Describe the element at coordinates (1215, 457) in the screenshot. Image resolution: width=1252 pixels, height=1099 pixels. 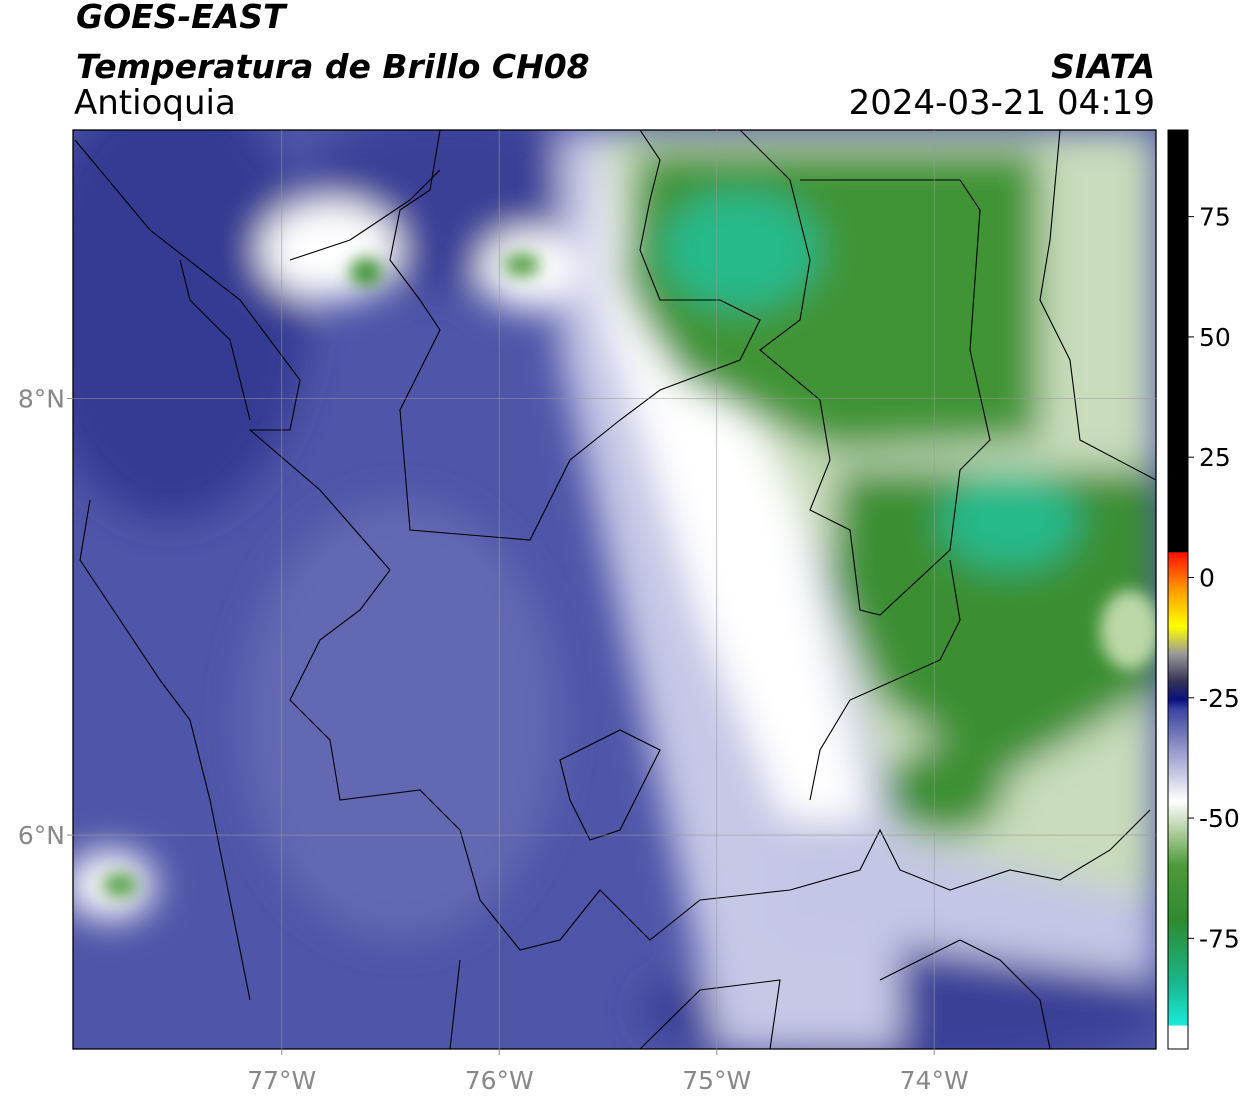
I see `colorbar-tick-label: 25` at that location.